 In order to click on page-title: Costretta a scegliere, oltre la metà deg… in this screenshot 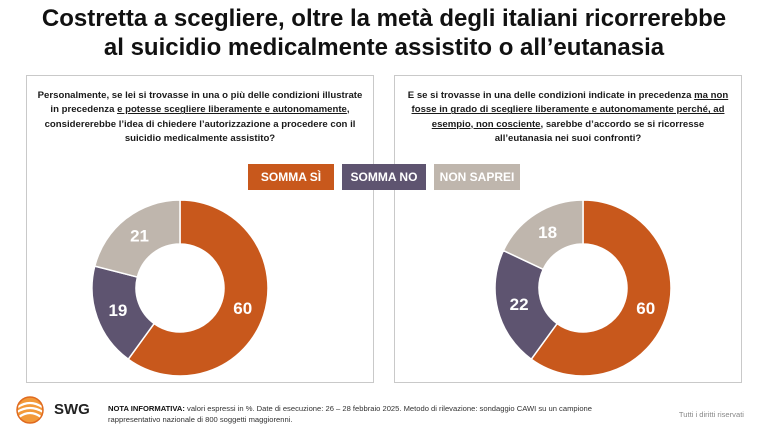, I will do `click(384, 33)`.